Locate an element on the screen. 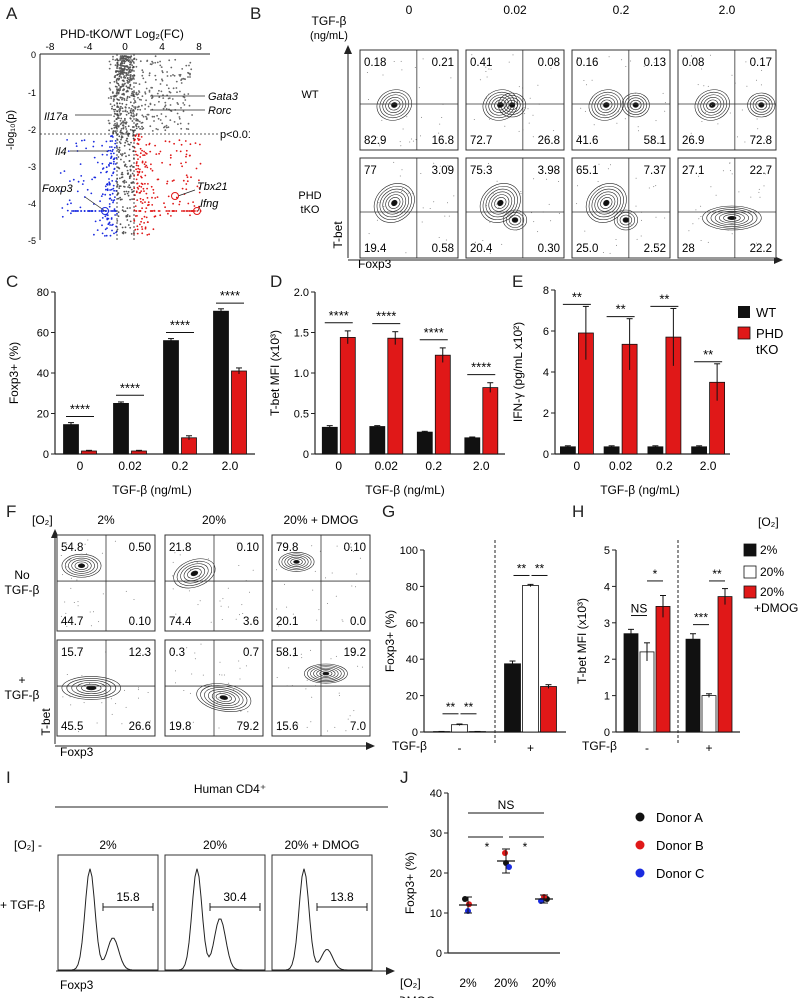 The width and height of the screenshot is (800, 998). i-header: Human CD4⁺ is located at coordinates (230, 789).